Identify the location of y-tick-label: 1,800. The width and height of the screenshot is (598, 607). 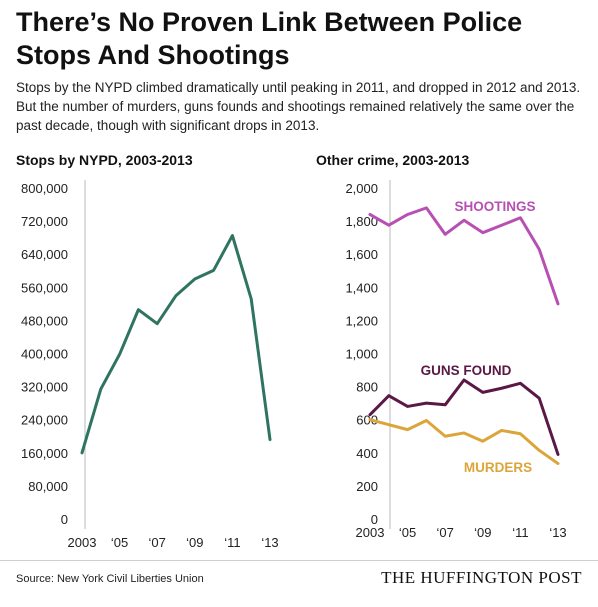
(361, 221).